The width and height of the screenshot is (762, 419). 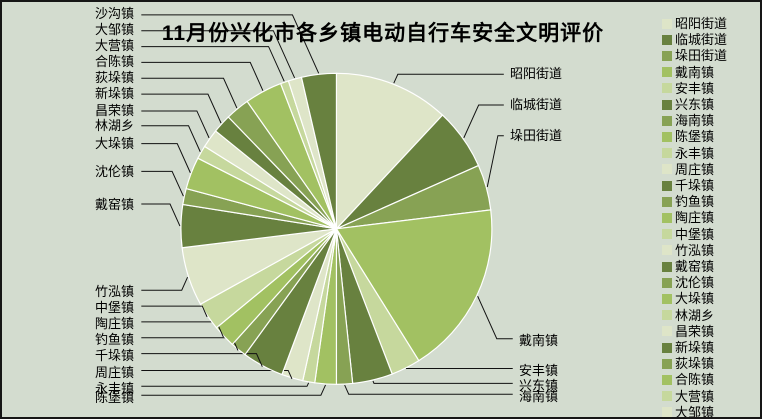 What do you see at coordinates (695, 104) in the screenshot?
I see `legend-label: 兴东镇` at bounding box center [695, 104].